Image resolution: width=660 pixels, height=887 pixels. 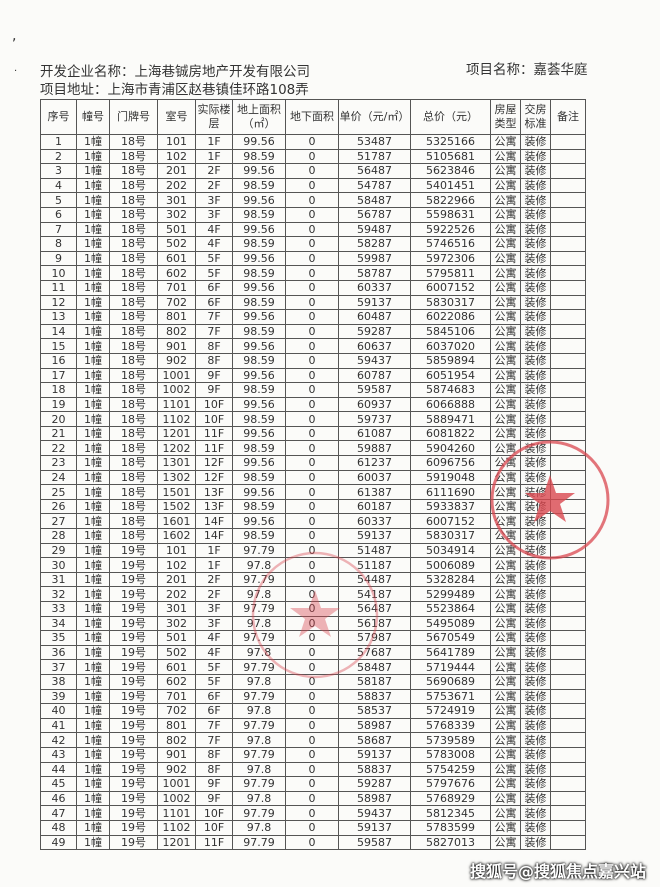 What do you see at coordinates (259, 360) in the screenshot?
I see `table-cell: 98.59` at bounding box center [259, 360].